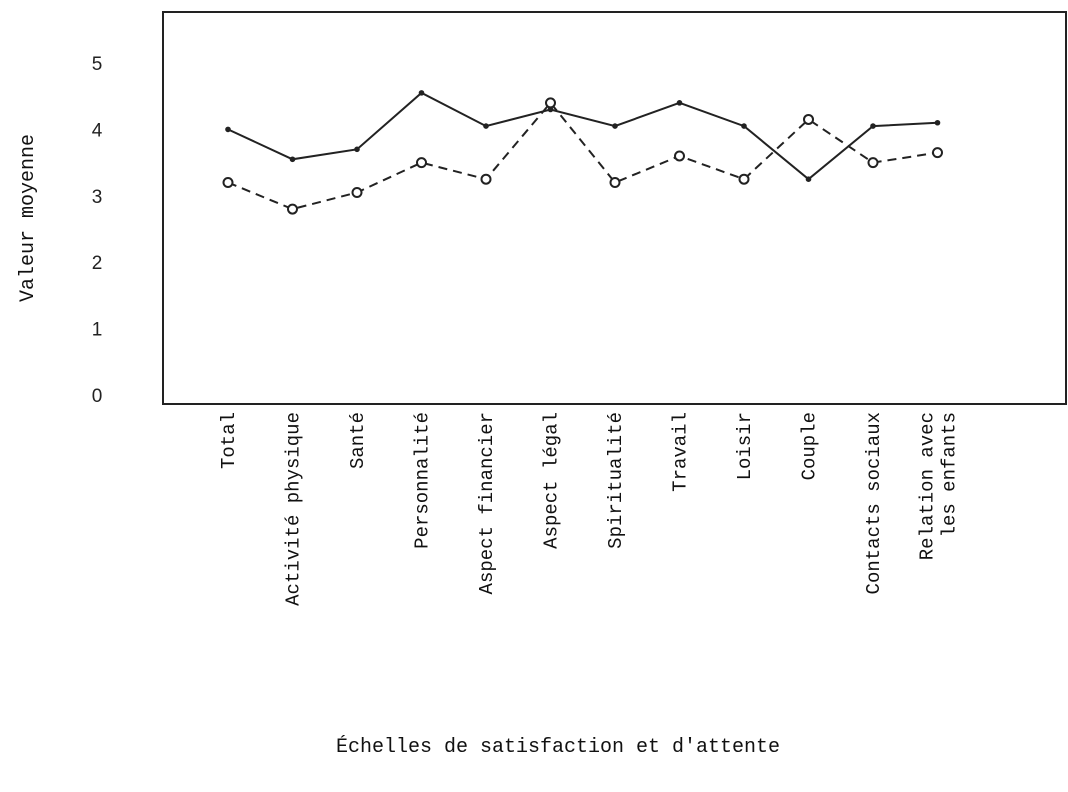  Describe the element at coordinates (97, 263) in the screenshot. I see `y-tick-label: 2` at that location.